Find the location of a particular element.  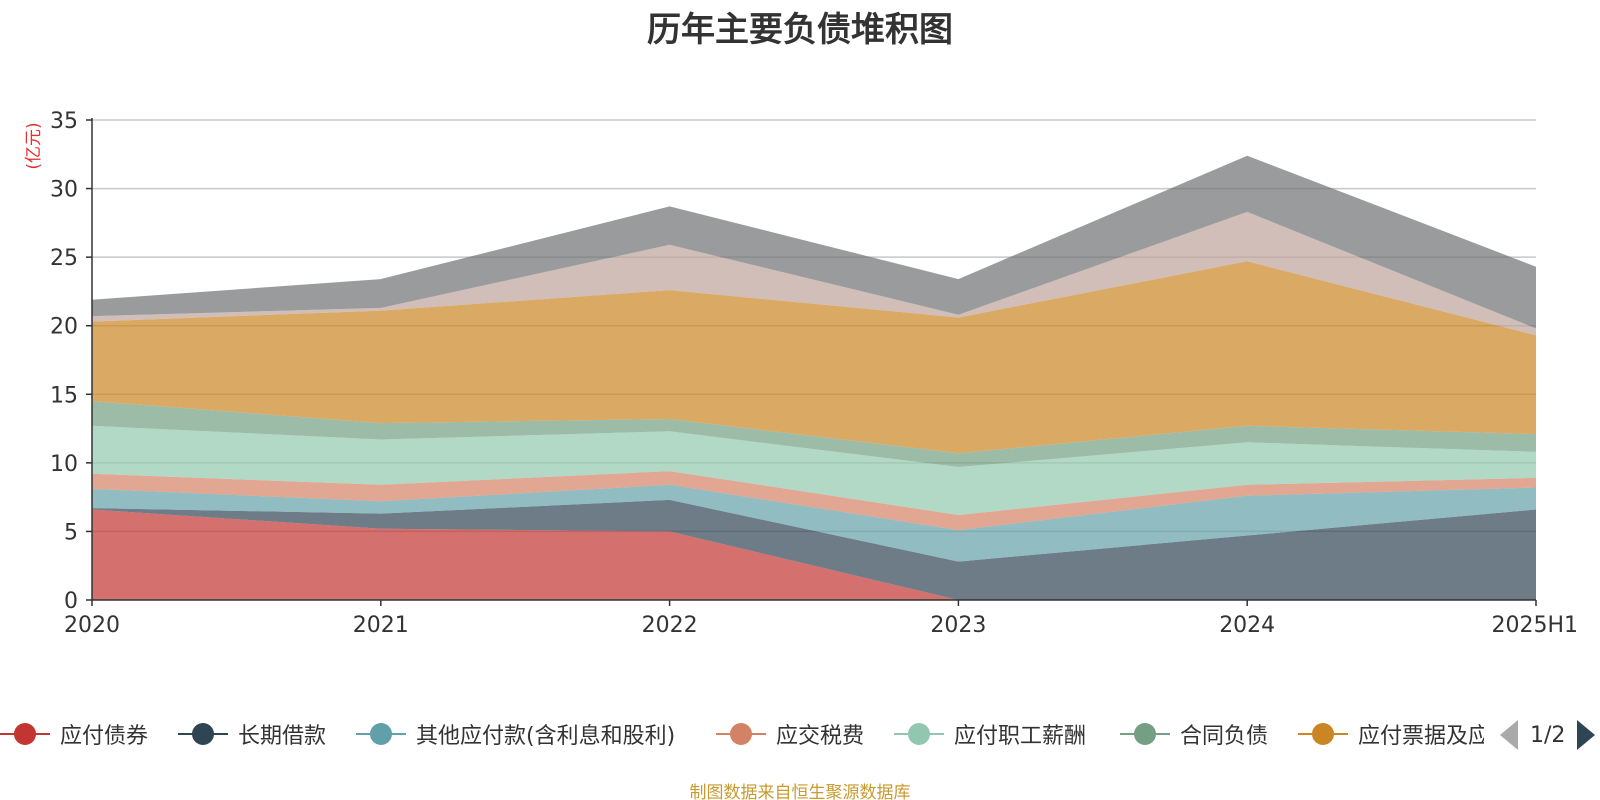

y-tick-label: 30 is located at coordinates (64, 190).